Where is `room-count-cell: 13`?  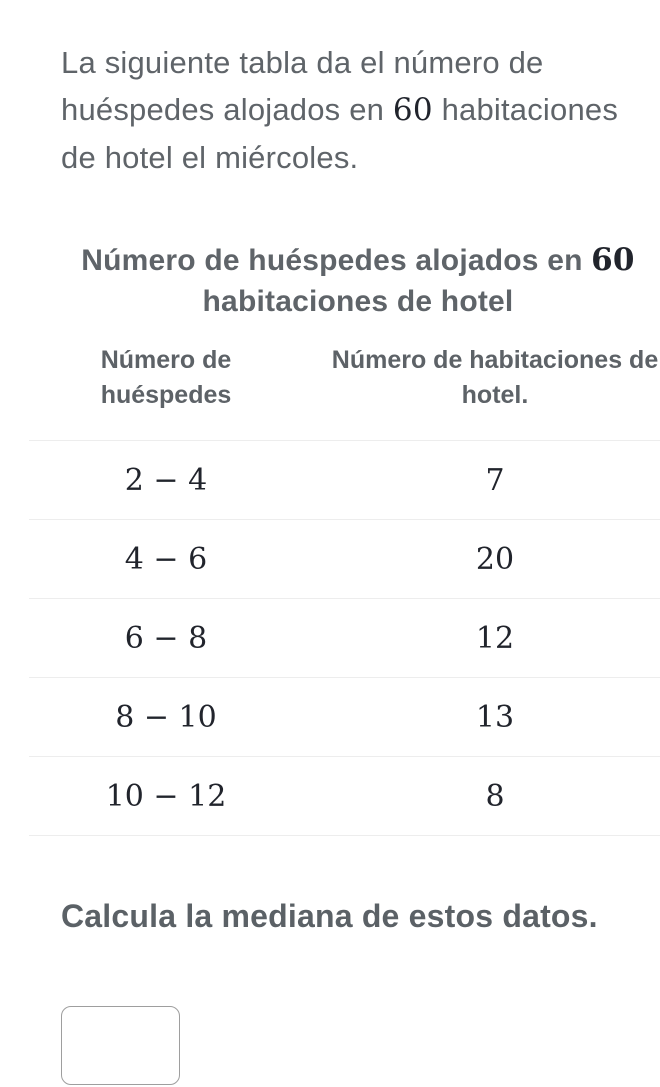 room-count-cell: 13 is located at coordinates (495, 717).